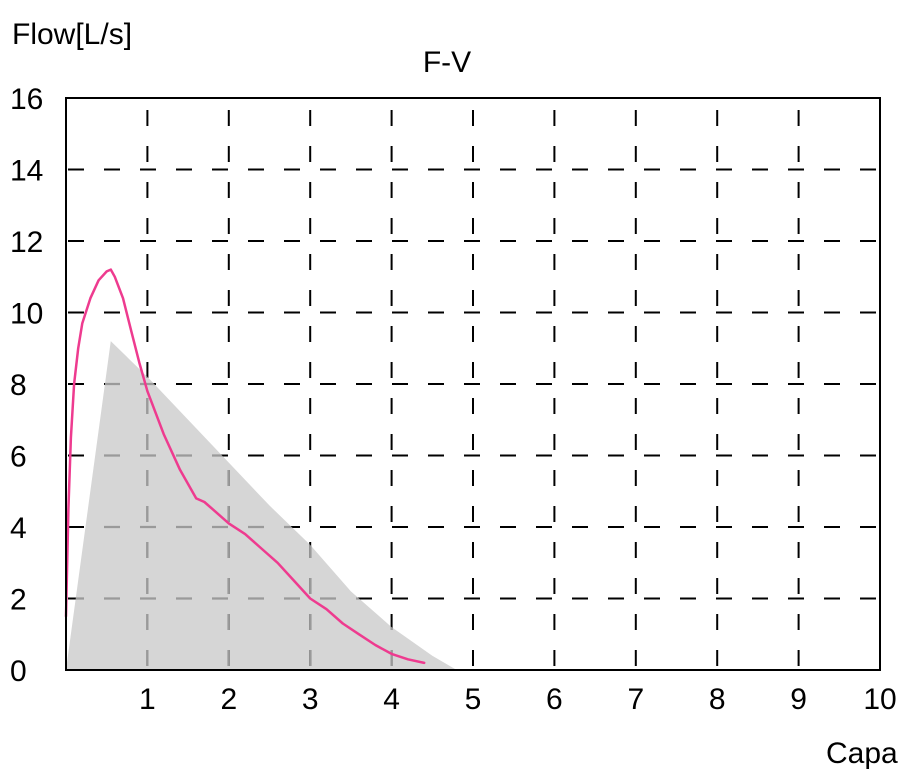  I want to click on y-tick-label: 8, so click(18, 385).